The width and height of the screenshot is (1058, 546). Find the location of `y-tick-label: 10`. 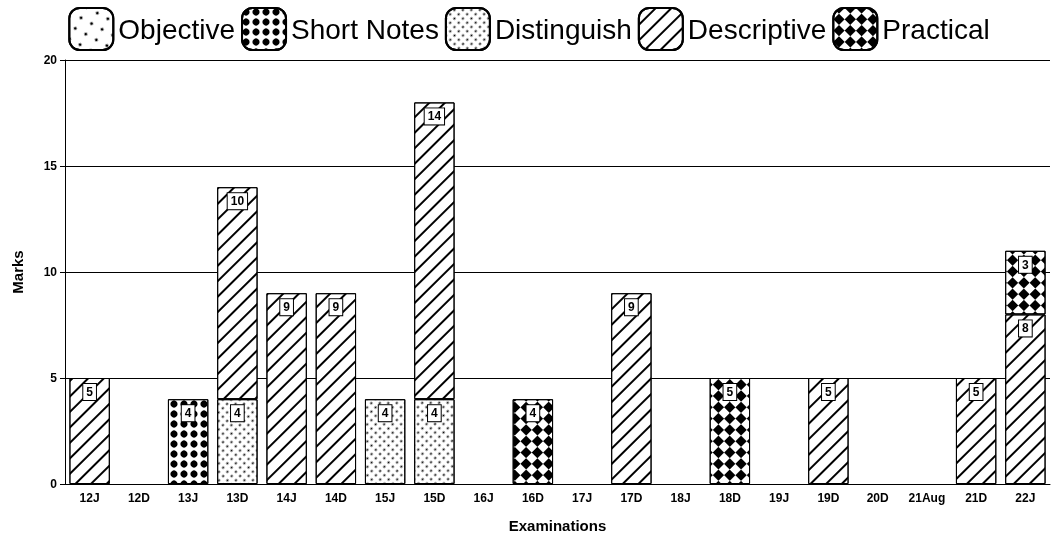

y-tick-label: 10 is located at coordinates (50, 272).